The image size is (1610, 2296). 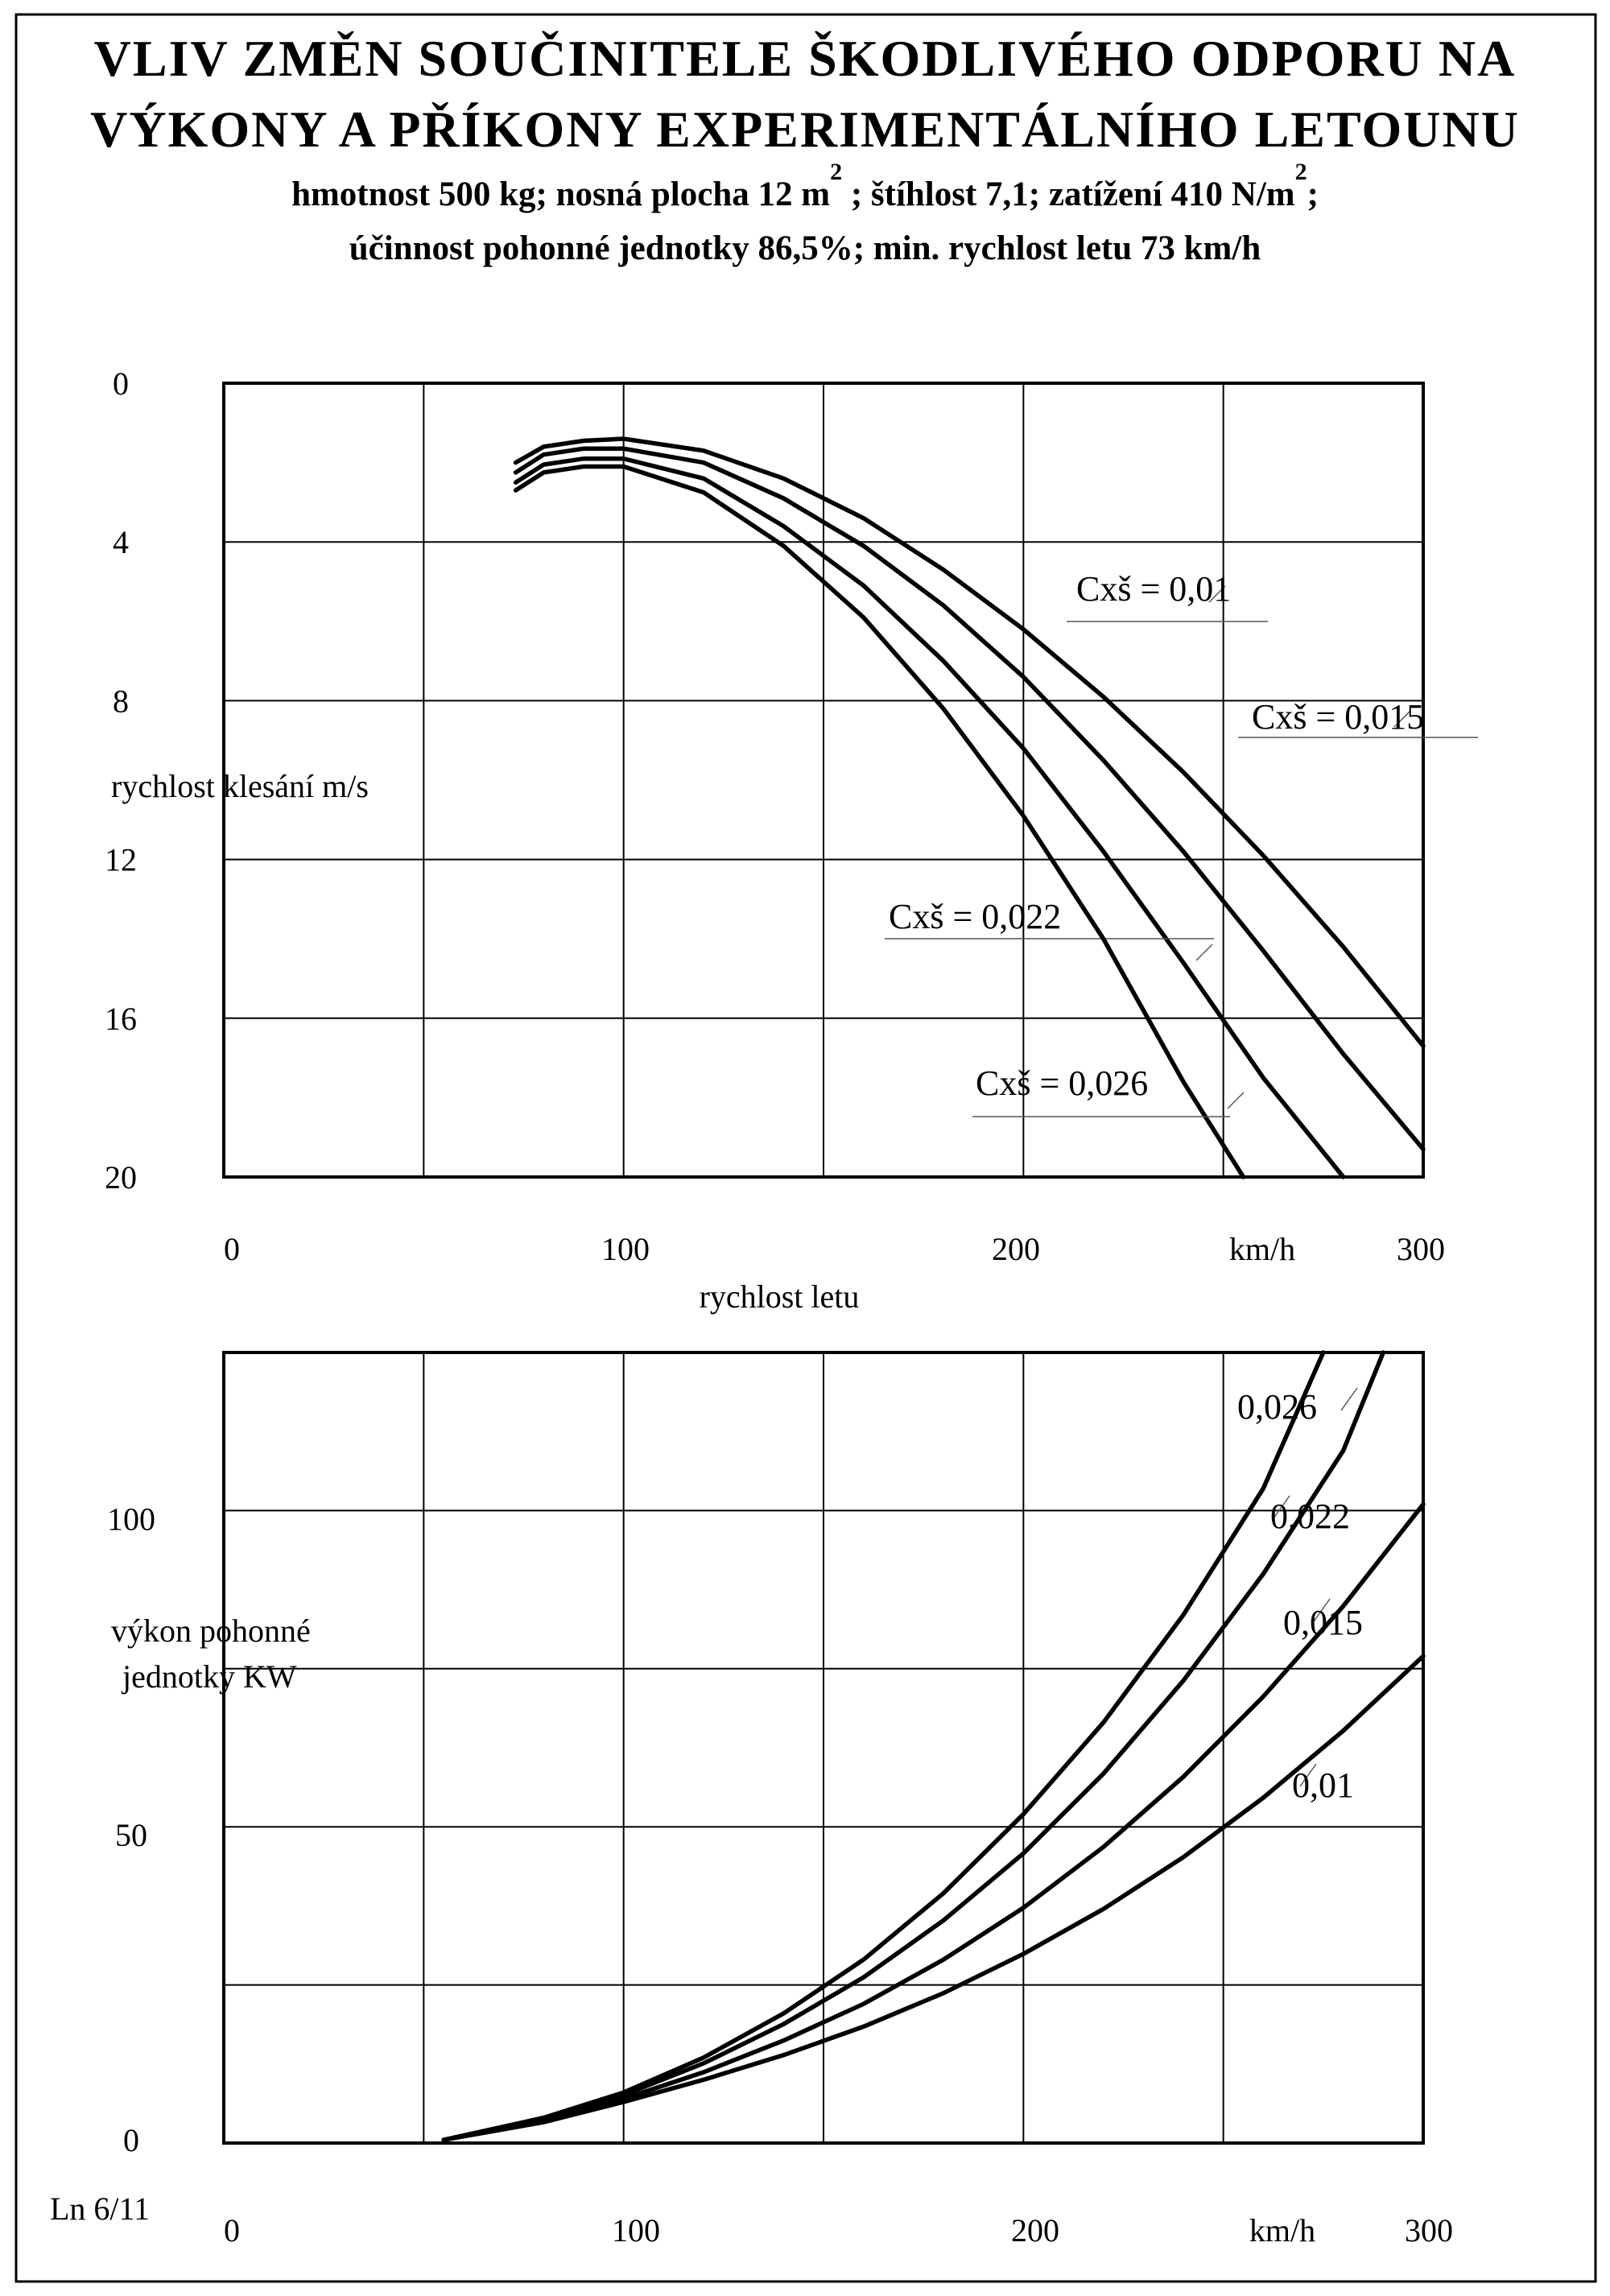 What do you see at coordinates (121, 860) in the screenshot?
I see `y-tick-label-12: 12` at bounding box center [121, 860].